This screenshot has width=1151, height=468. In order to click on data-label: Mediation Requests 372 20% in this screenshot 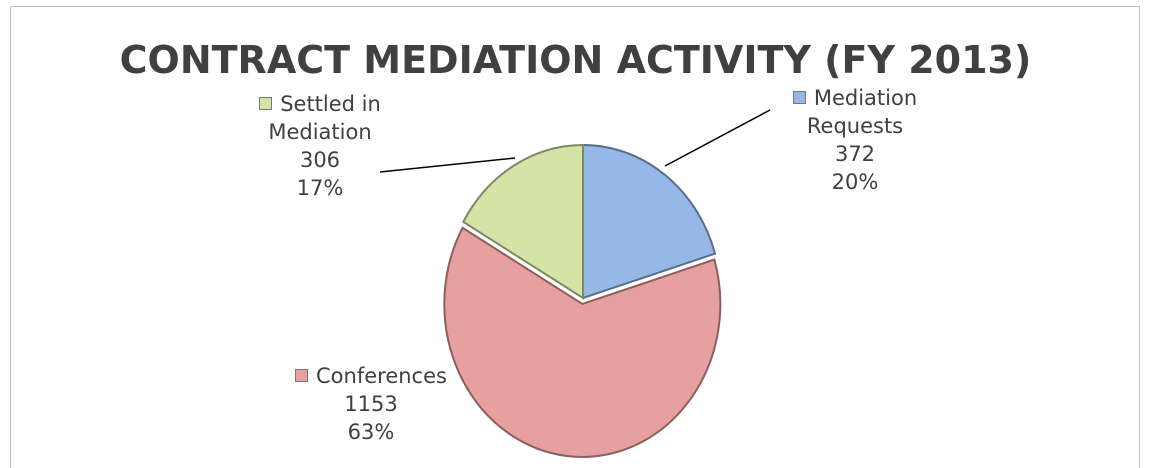, I will do `click(855, 140)`.